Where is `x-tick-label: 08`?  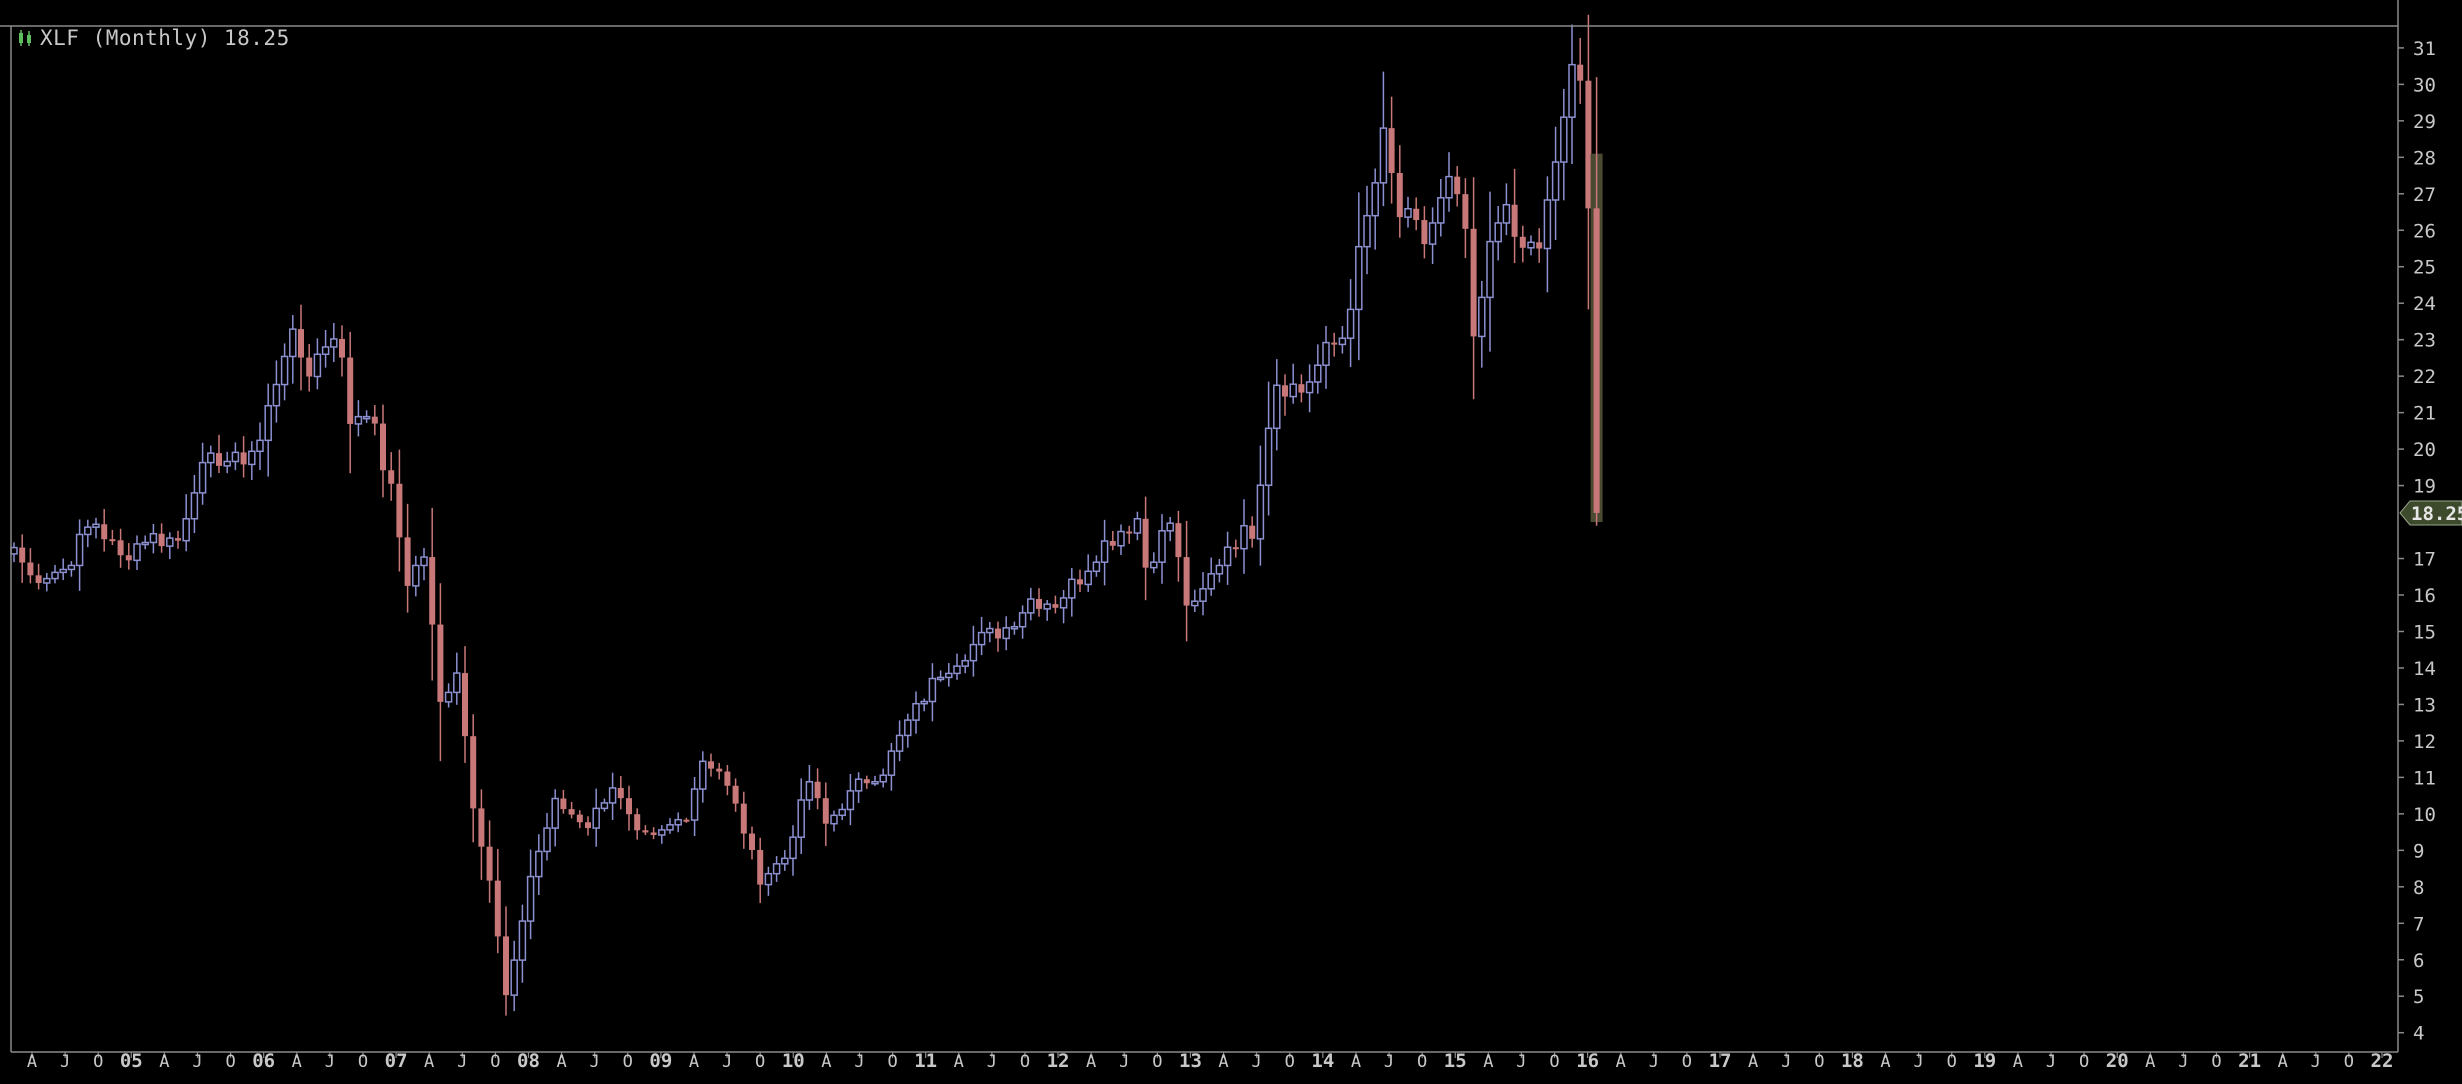
x-tick-label: 08 is located at coordinates (528, 1061).